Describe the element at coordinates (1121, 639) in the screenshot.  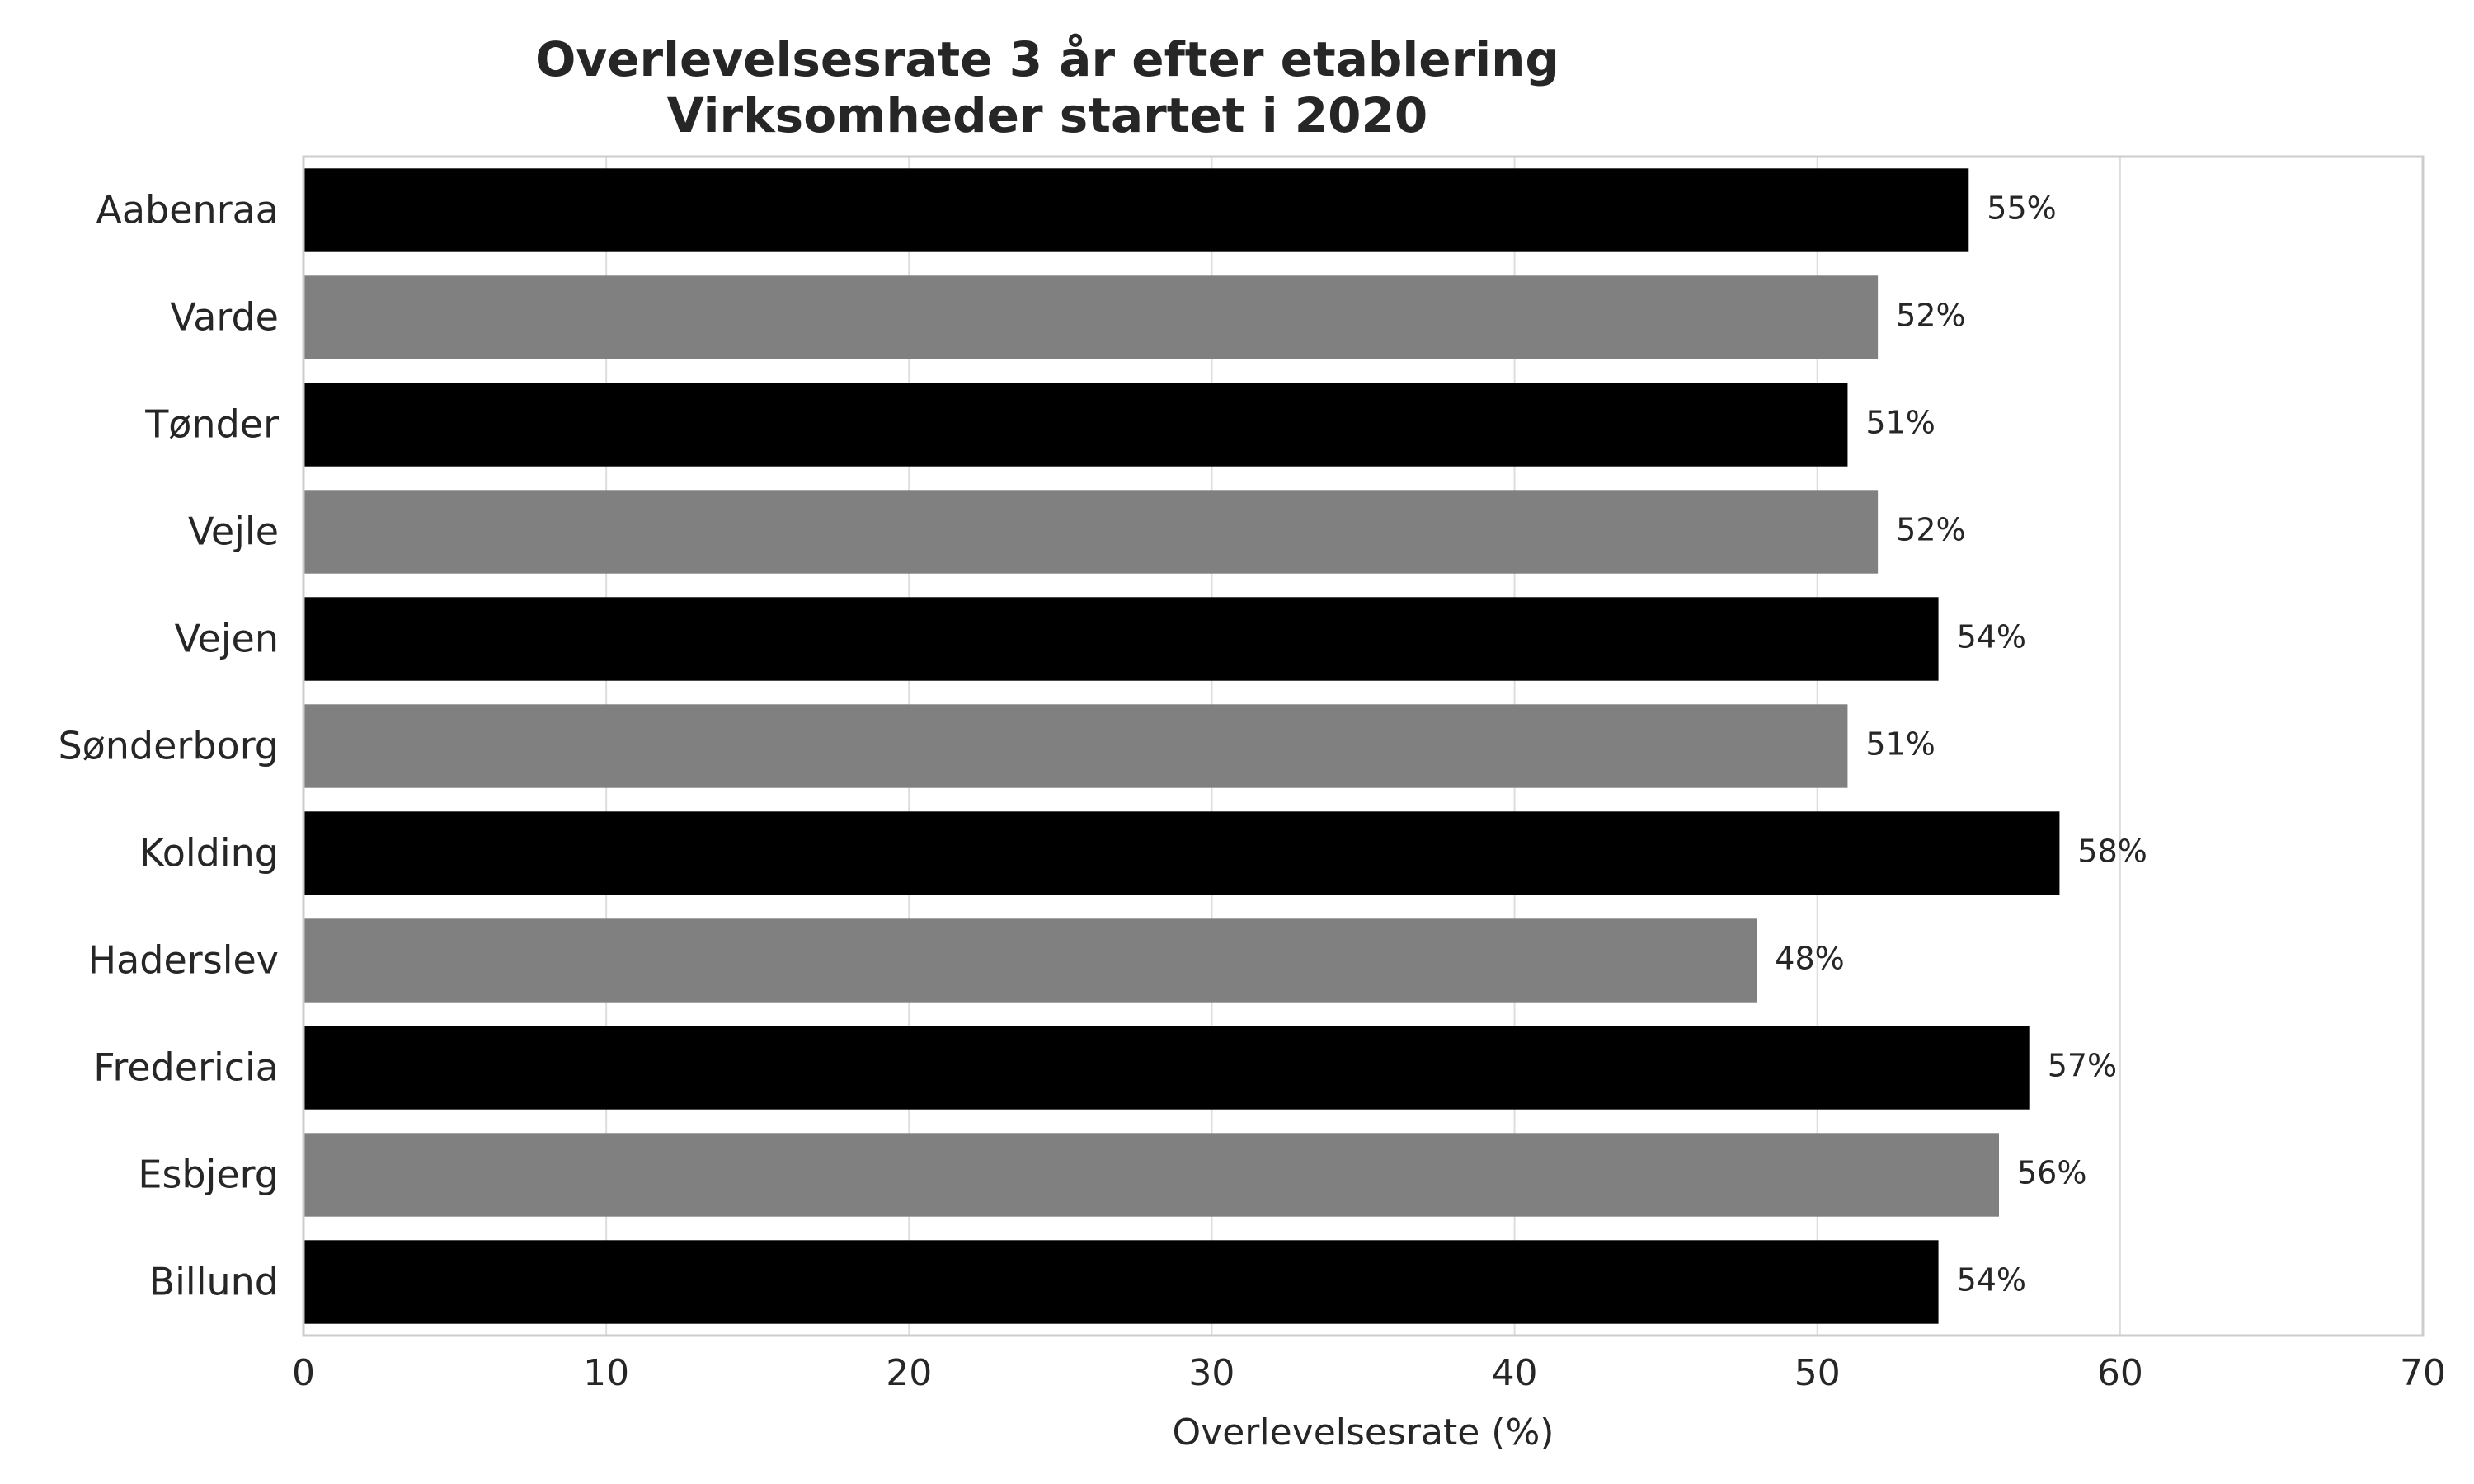
I see `bar-vejen` at that location.